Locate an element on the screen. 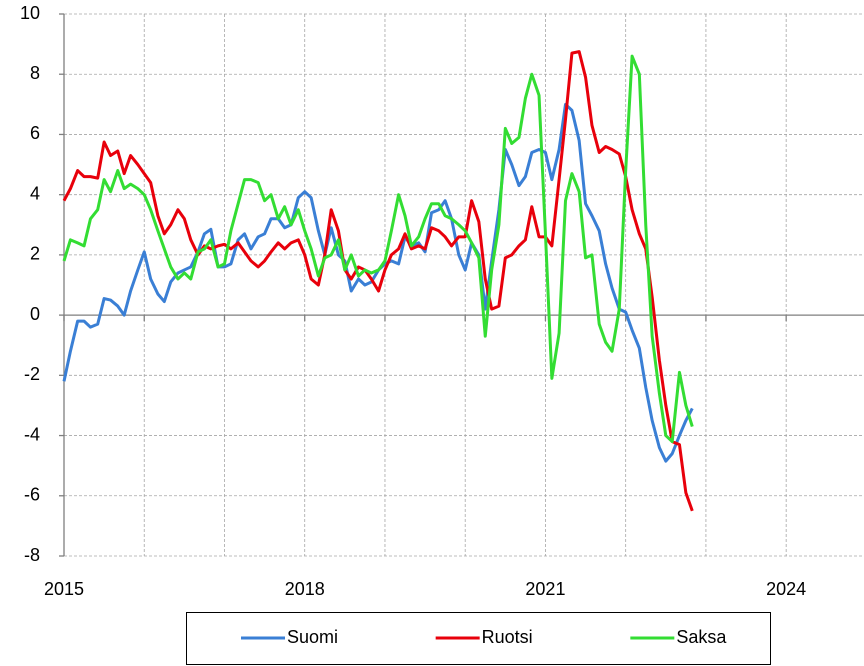 Image resolution: width=864 pixels, height=666 pixels. y-tick-label: 0 is located at coordinates (35, 314).